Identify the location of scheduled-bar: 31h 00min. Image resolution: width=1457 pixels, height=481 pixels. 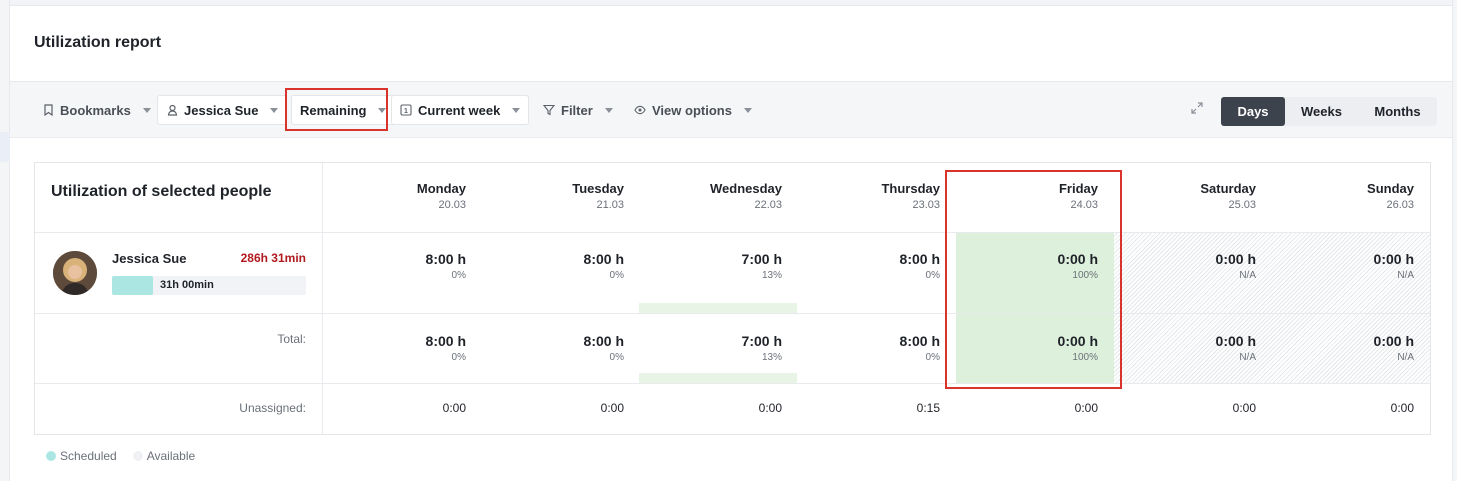
(209, 285).